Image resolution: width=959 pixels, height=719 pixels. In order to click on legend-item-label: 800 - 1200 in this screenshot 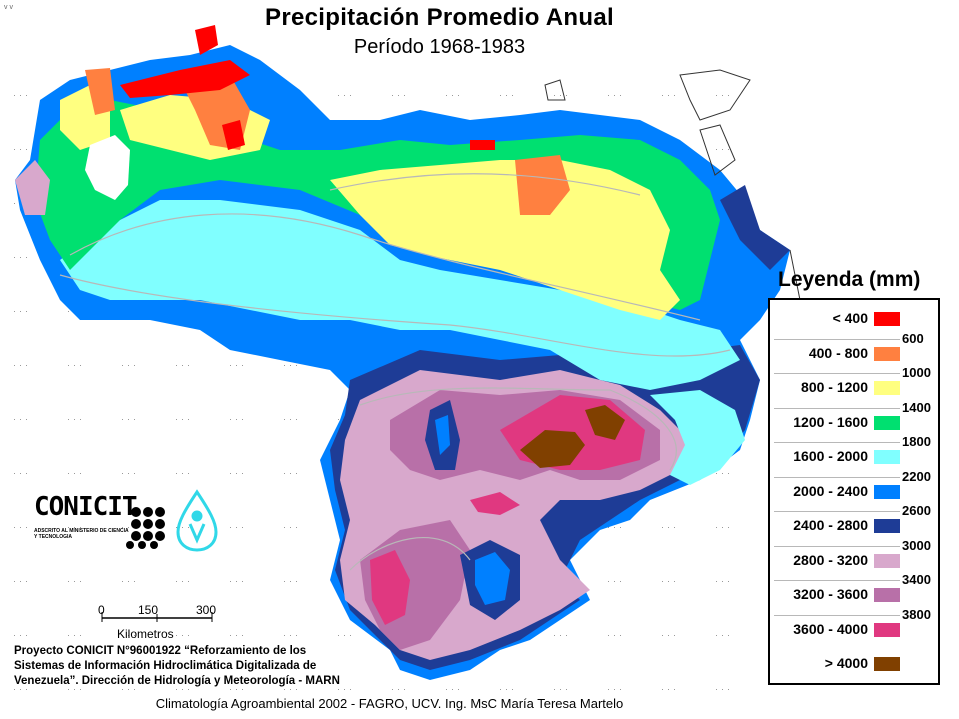, I will do `click(834, 387)`.